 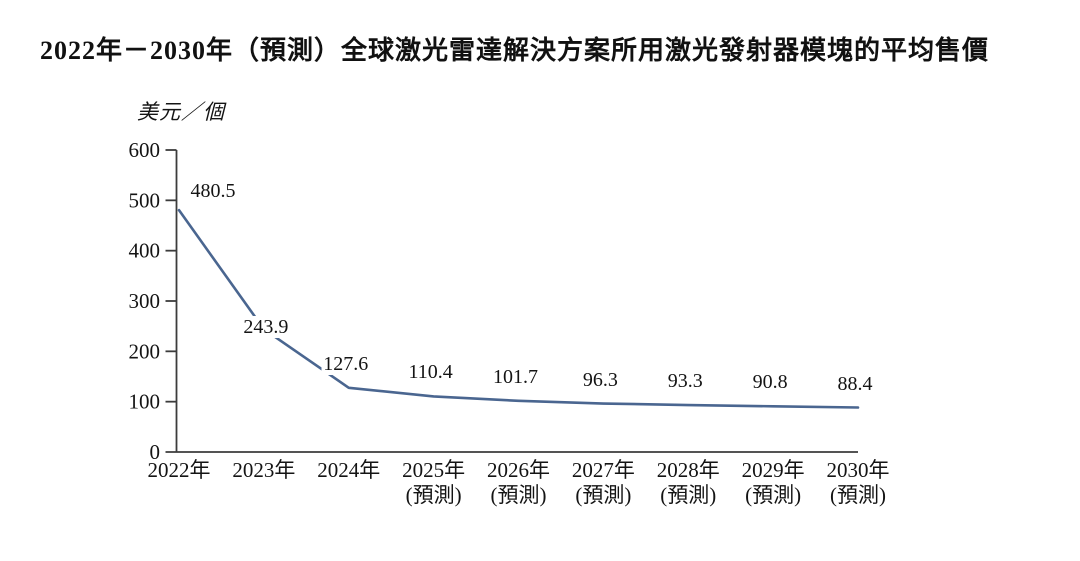 I want to click on y-tick-label: 200, so click(x=145, y=351).